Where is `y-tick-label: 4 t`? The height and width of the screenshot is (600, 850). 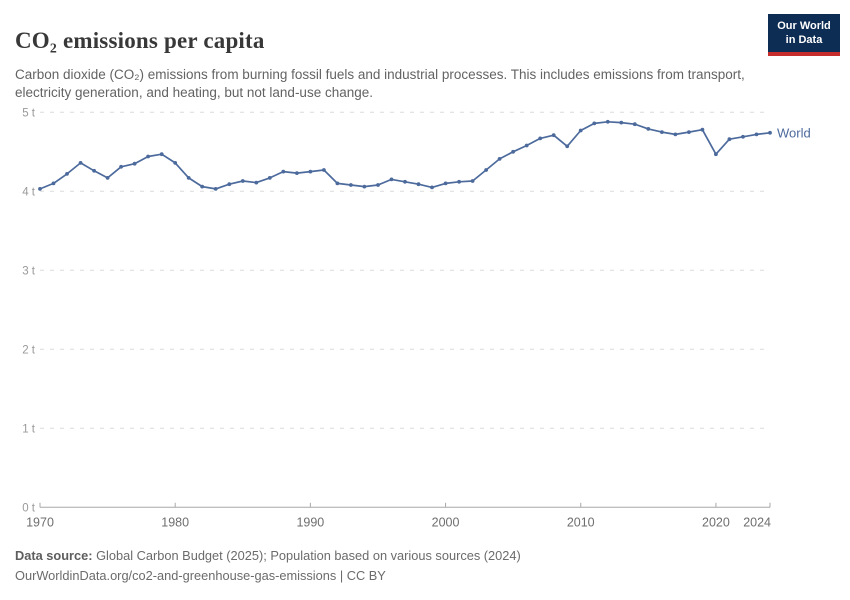
y-tick-label: 4 t is located at coordinates (29, 192).